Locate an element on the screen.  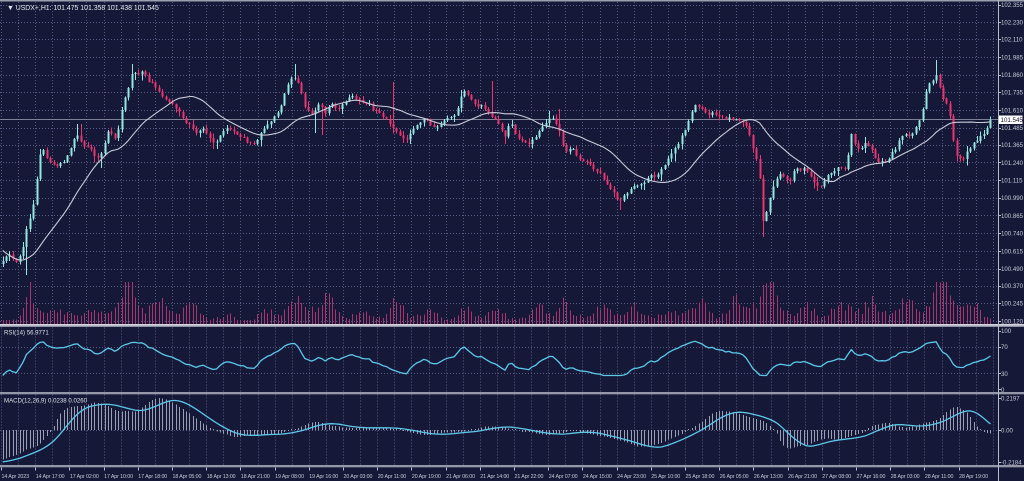
svg-text: 100.245 is located at coordinates (1012, 304).